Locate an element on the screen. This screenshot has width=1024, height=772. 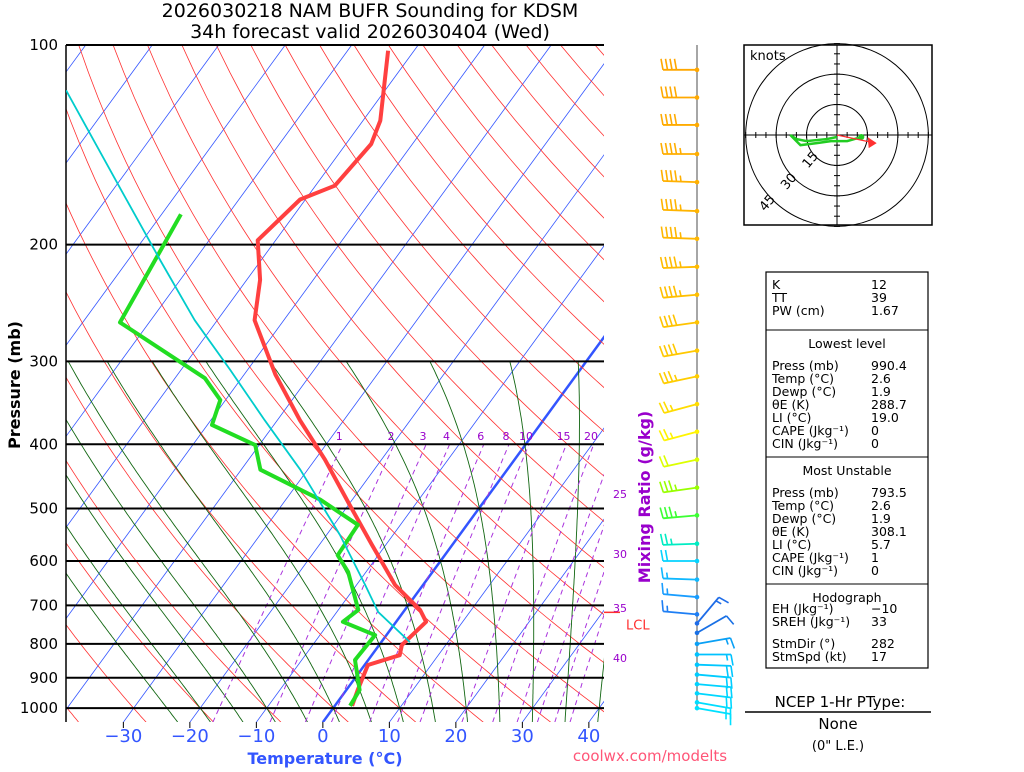
mixing-ratio-tick-label: 1 is located at coordinates (339, 436).